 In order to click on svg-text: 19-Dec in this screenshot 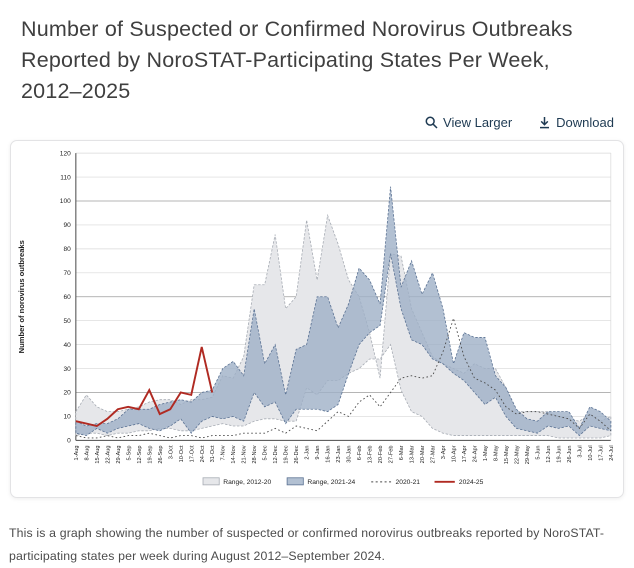, I will do `click(287, 454)`.